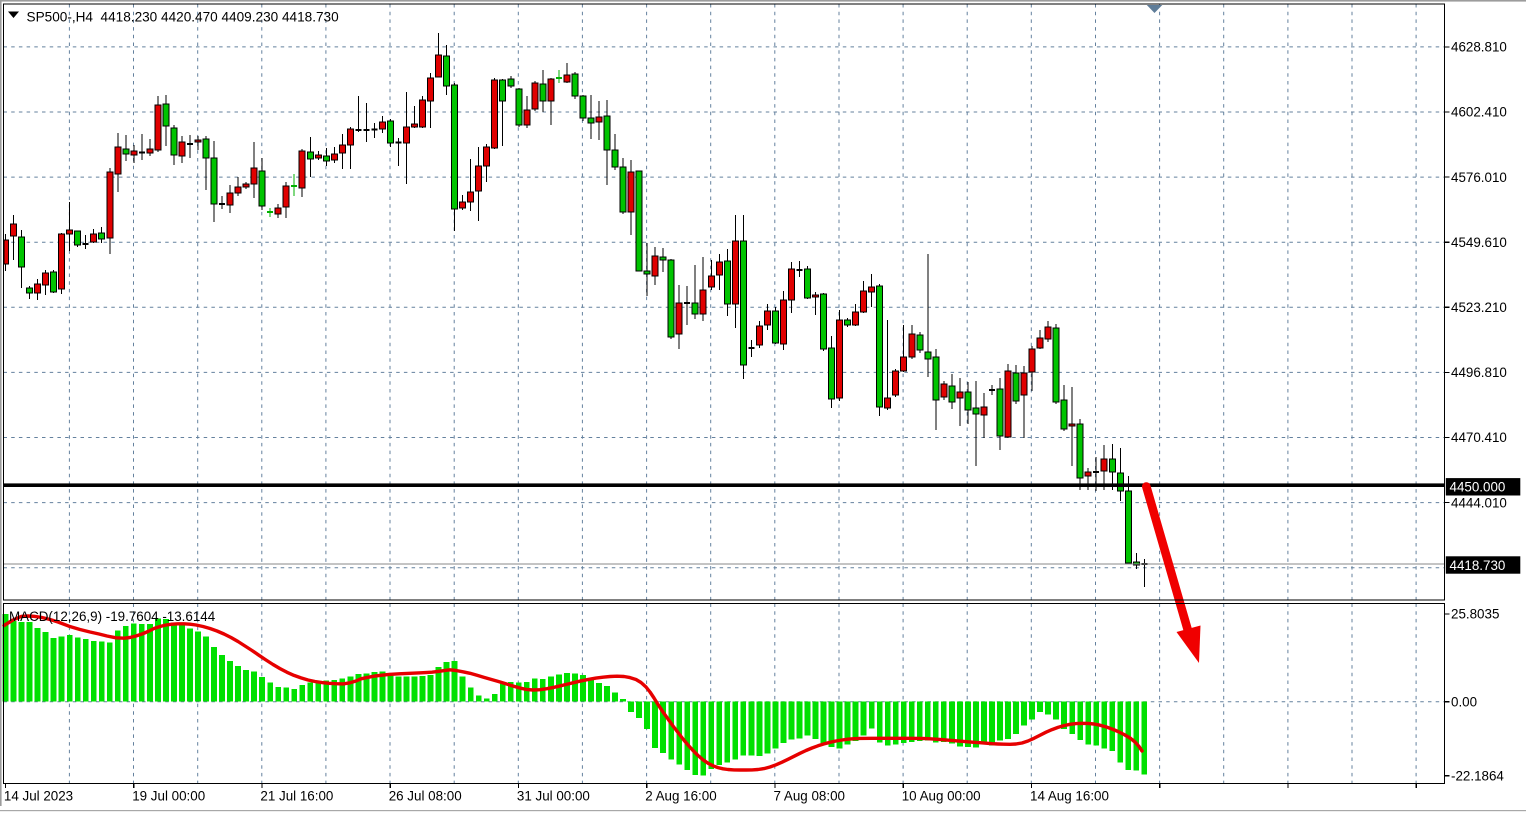 The width and height of the screenshot is (1526, 818). I want to click on svg-text: 26 Jul 08:00, so click(425, 796).